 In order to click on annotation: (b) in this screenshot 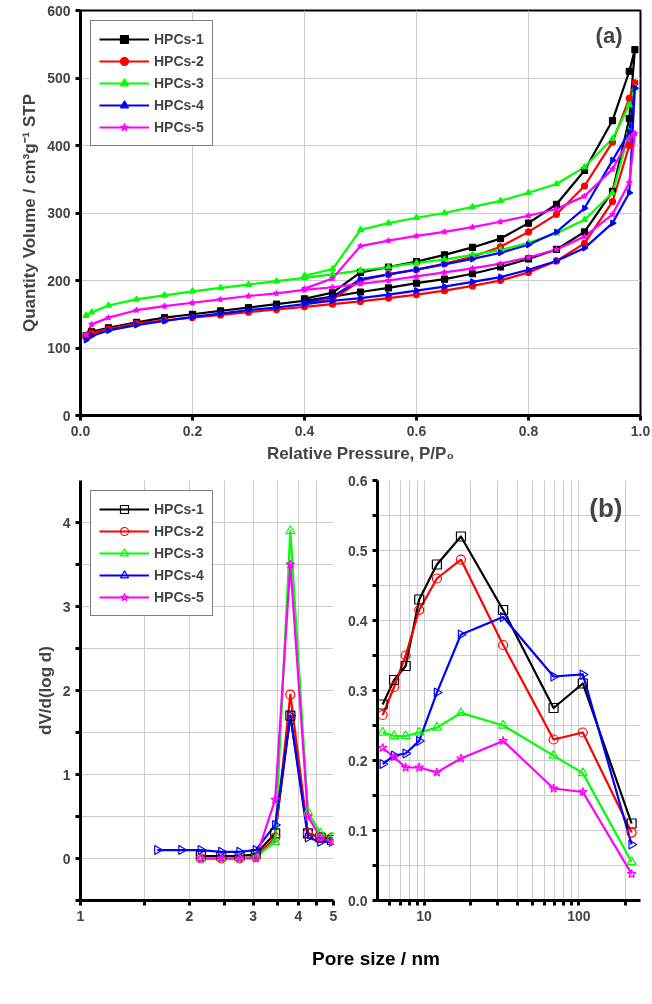, I will do `click(606, 507)`.